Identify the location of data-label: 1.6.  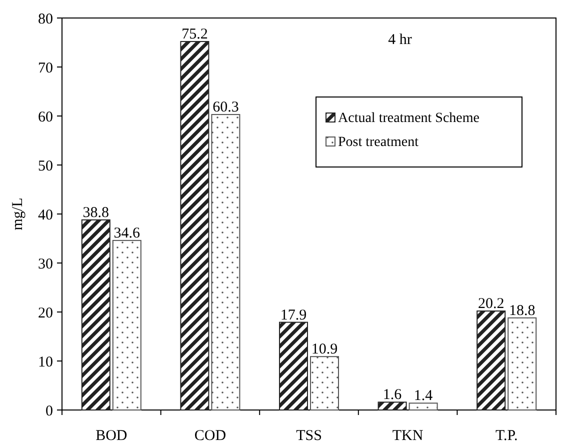
(392, 395).